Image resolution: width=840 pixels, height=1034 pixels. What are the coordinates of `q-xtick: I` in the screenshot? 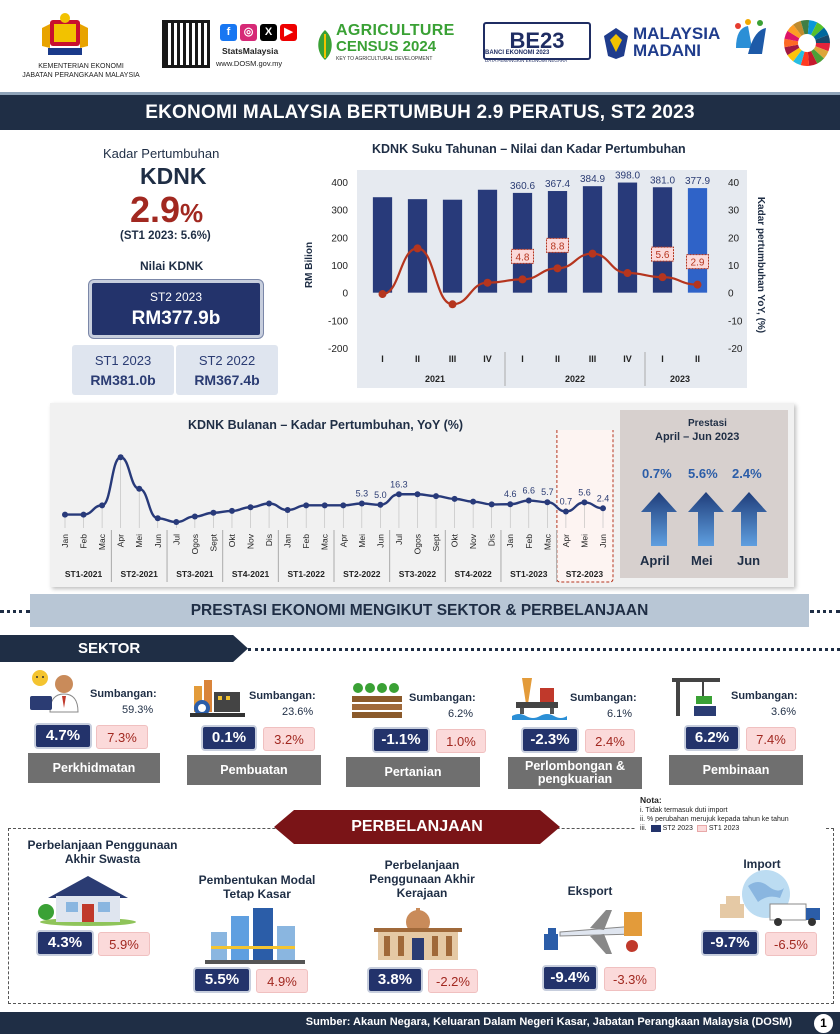 It's located at (662, 359).